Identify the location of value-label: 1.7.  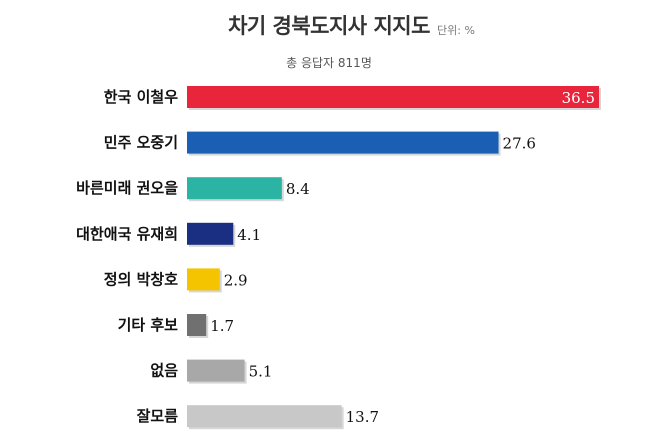
(222, 326).